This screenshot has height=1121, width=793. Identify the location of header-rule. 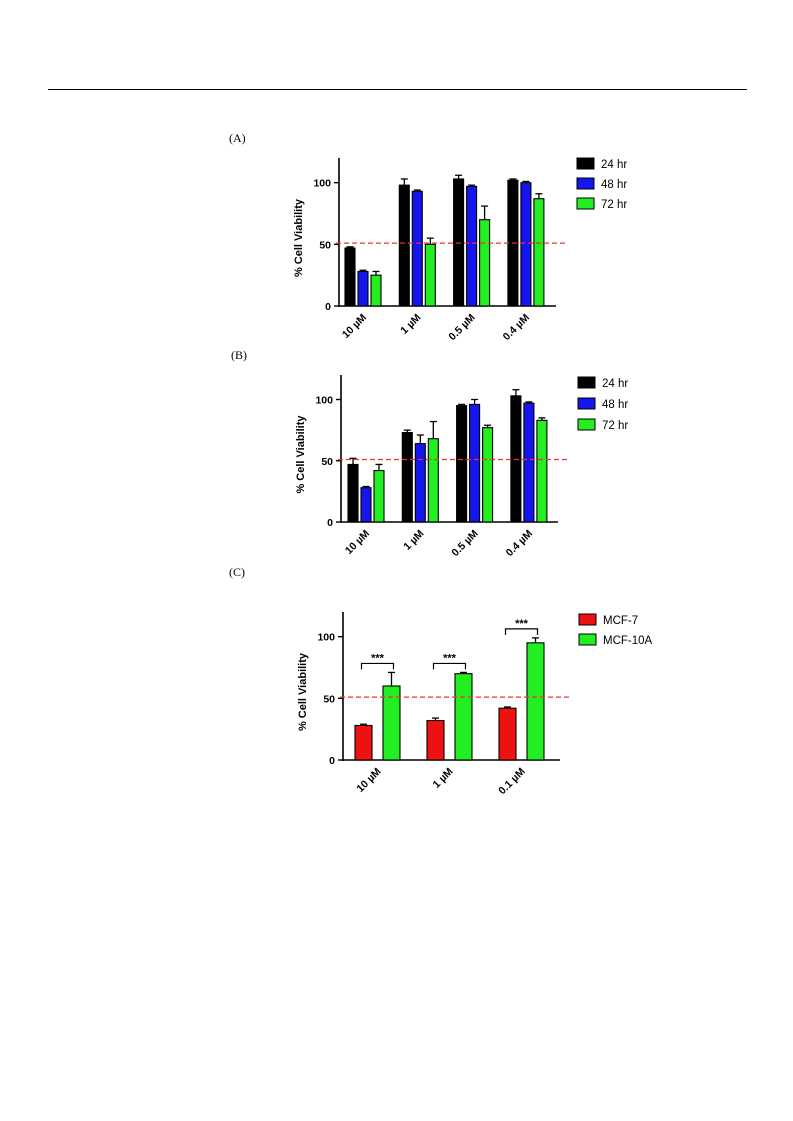
(397, 89).